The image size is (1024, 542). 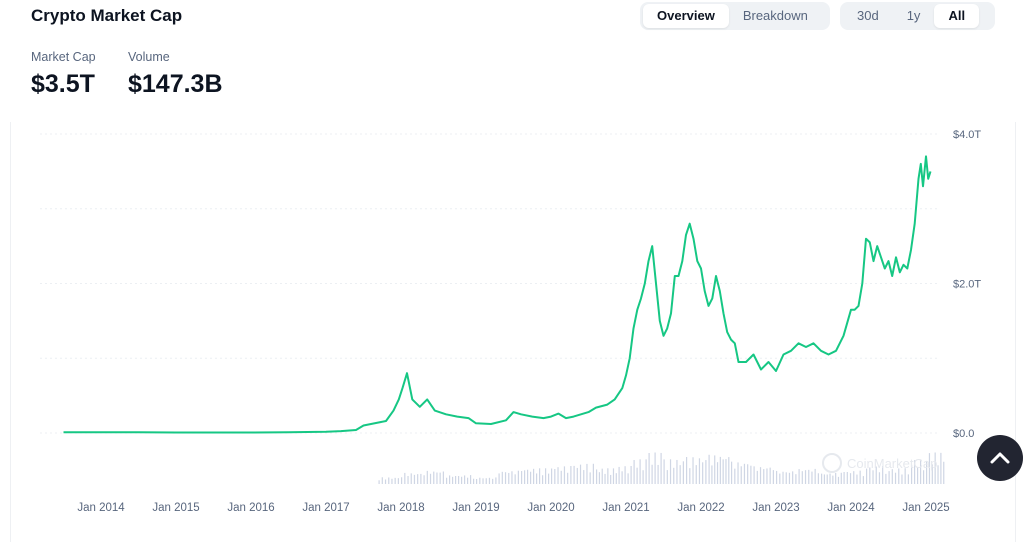 I want to click on scroll-to-top-button, so click(x=1000, y=458).